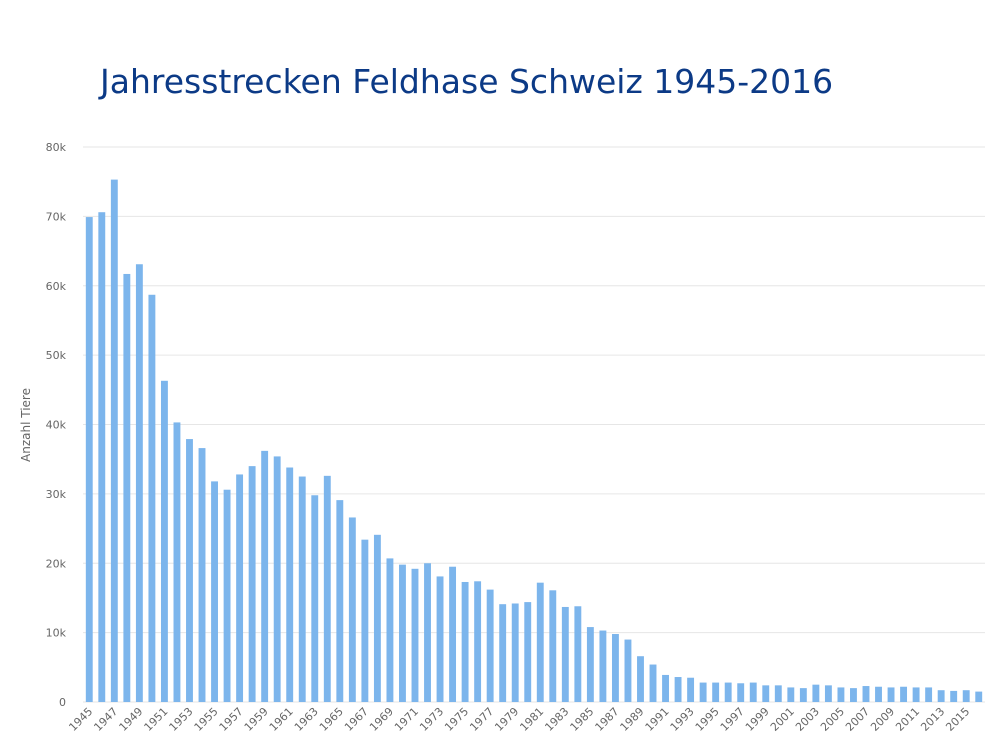  What do you see at coordinates (290, 584) in the screenshot?
I see `bar-1961` at bounding box center [290, 584].